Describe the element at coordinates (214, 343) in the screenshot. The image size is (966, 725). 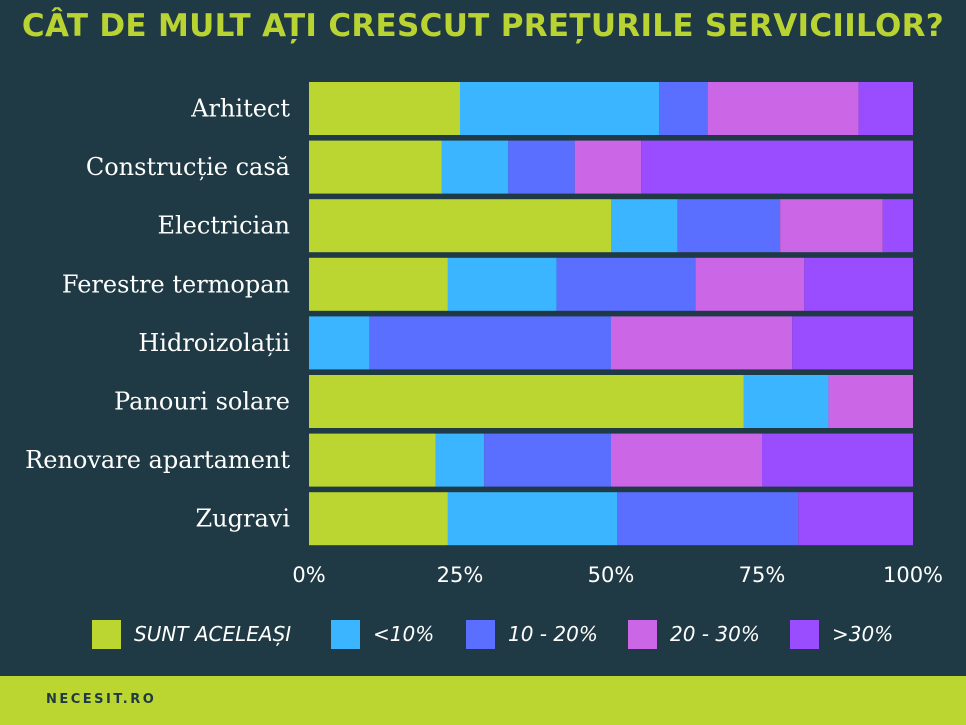
I see `category-label: Hidroizolații` at that location.